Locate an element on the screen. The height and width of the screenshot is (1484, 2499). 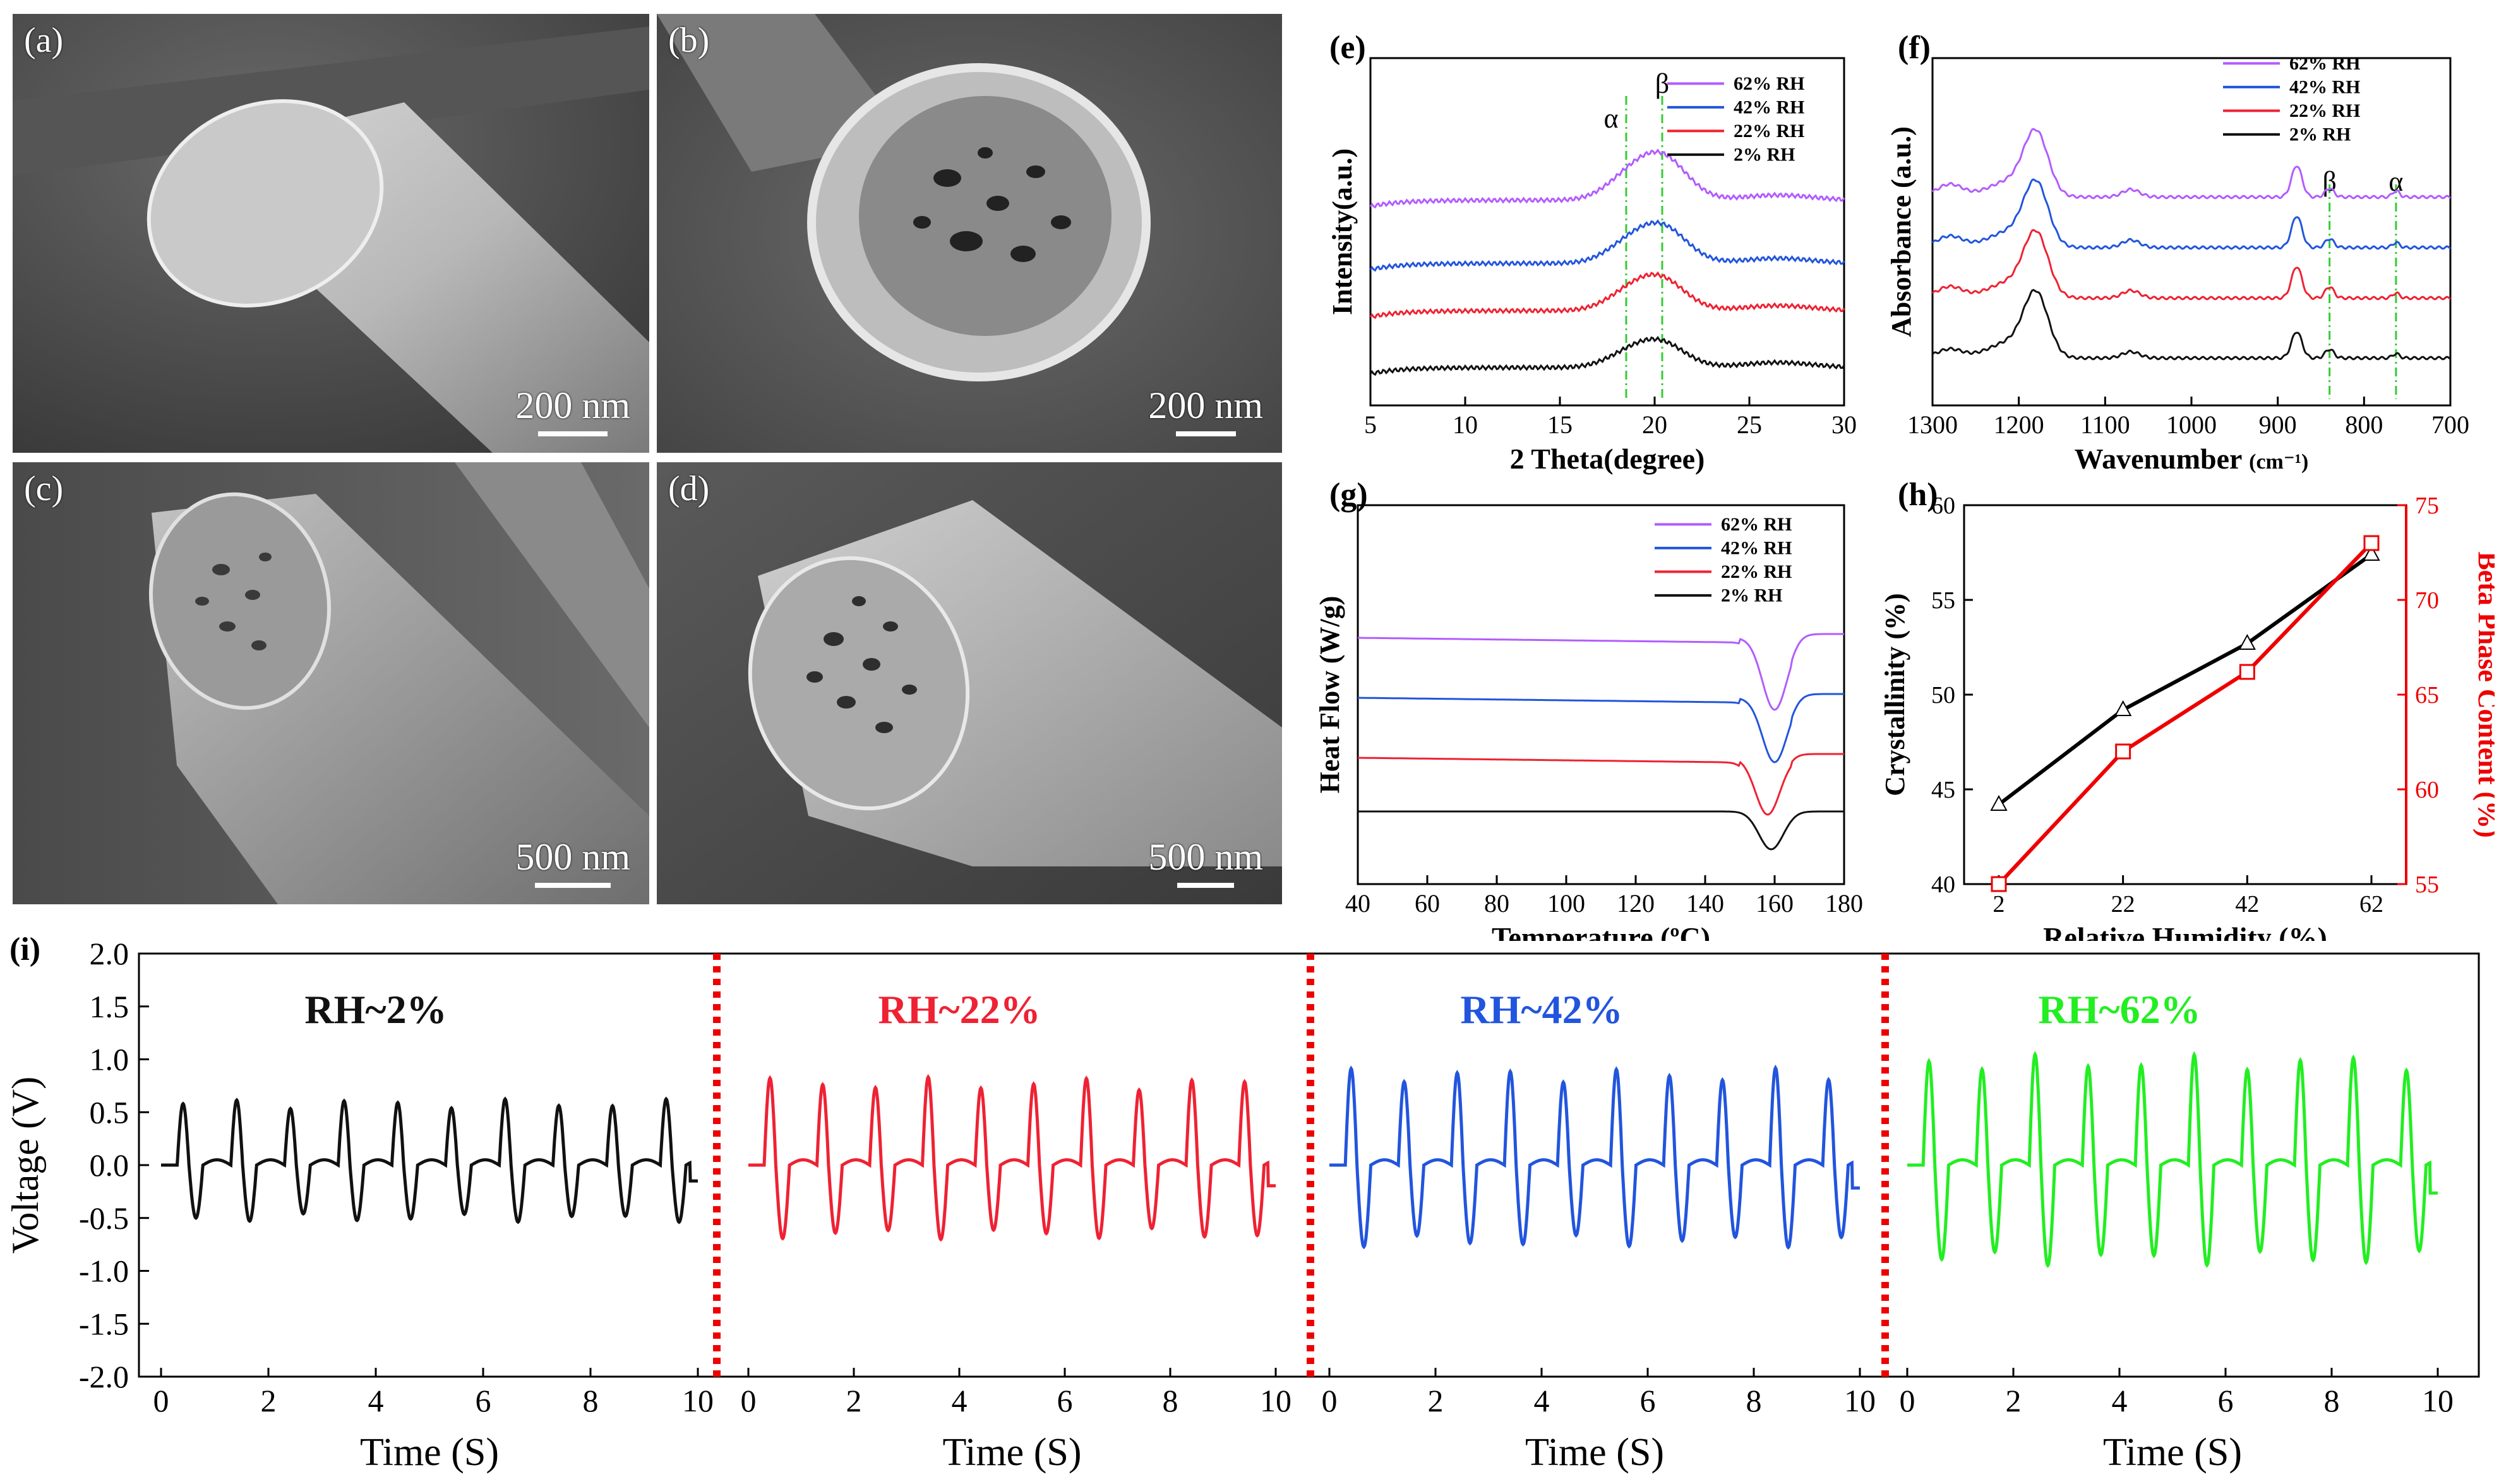
beta-phase-line is located at coordinates (2185, 713).